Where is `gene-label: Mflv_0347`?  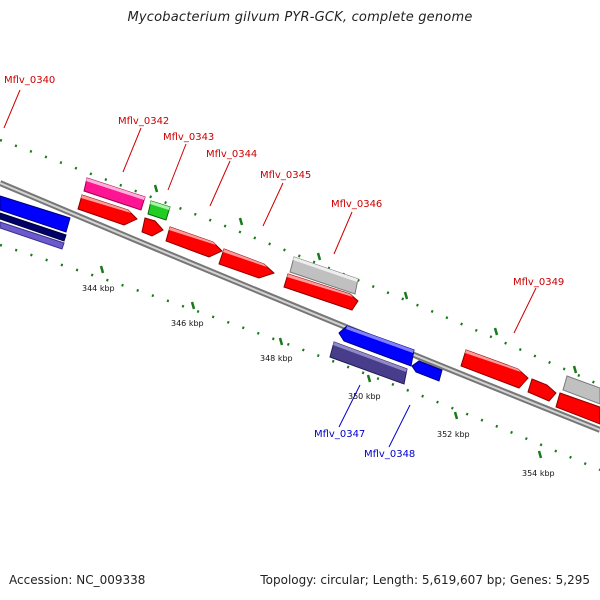
gene-label: Mflv_0347 is located at coordinates (339, 434).